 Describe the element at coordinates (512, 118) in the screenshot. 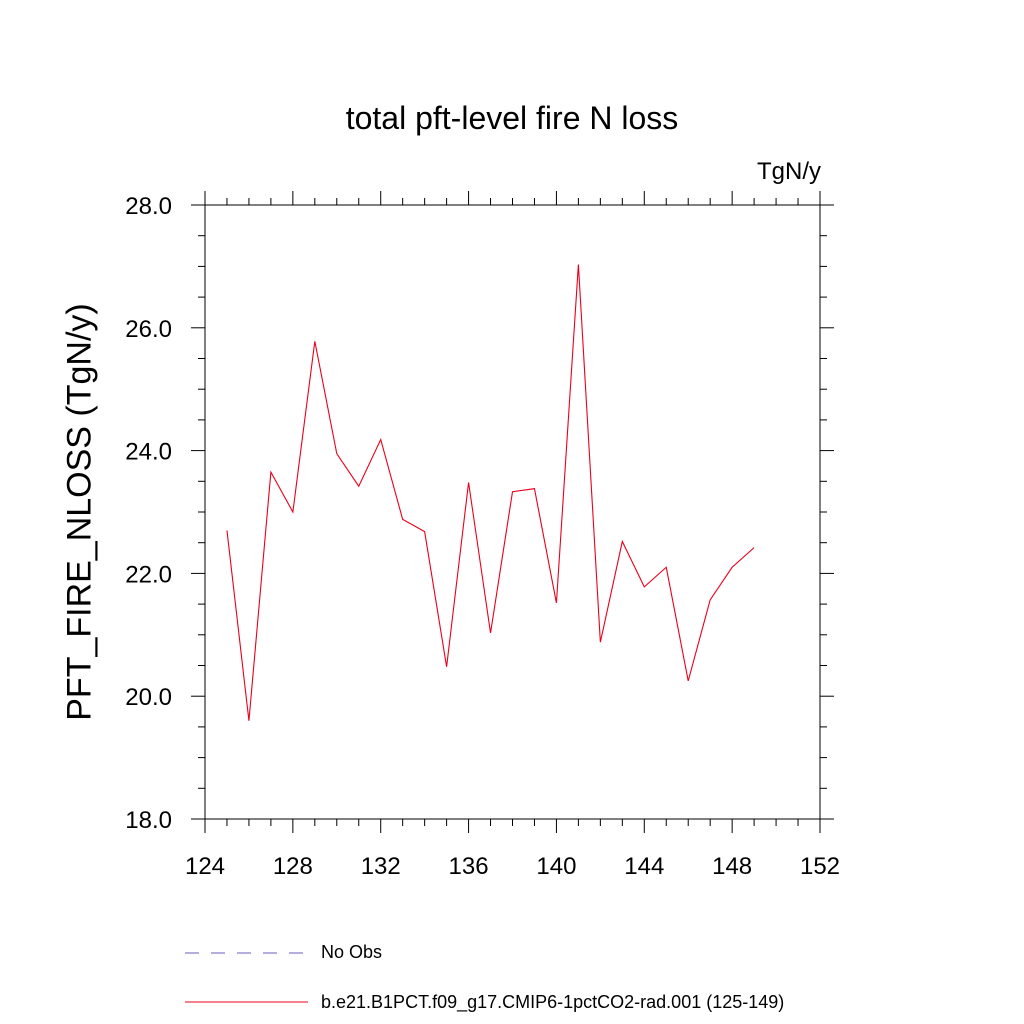

I see `chart-title: total pft-level fire N loss` at that location.